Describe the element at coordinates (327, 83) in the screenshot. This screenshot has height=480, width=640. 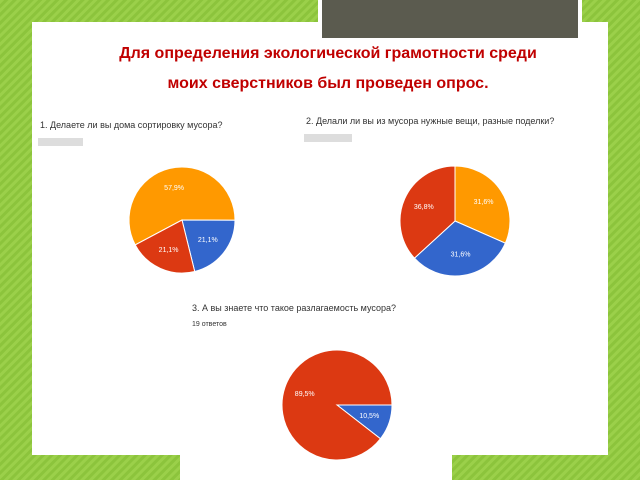
I see `slide-title: моих сверстников был проведен опрос.` at that location.